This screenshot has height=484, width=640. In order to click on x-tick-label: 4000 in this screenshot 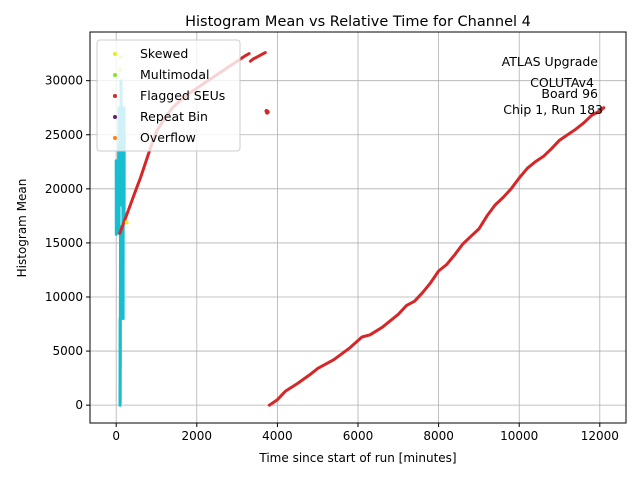, I will do `click(277, 436)`.